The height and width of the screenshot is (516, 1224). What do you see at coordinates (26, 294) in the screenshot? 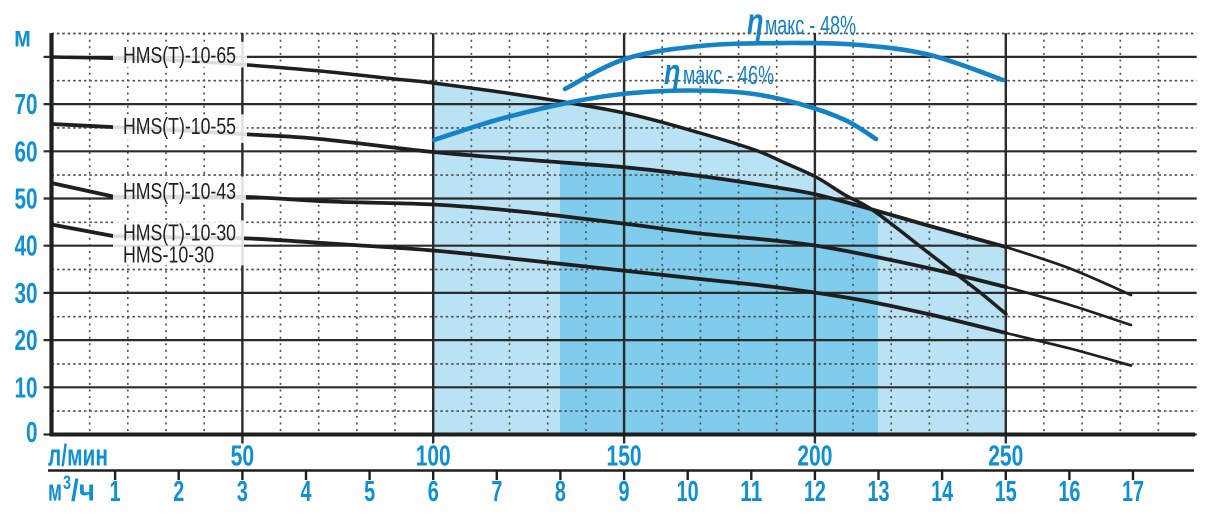
I see `svg-text: 30` at bounding box center [26, 294].